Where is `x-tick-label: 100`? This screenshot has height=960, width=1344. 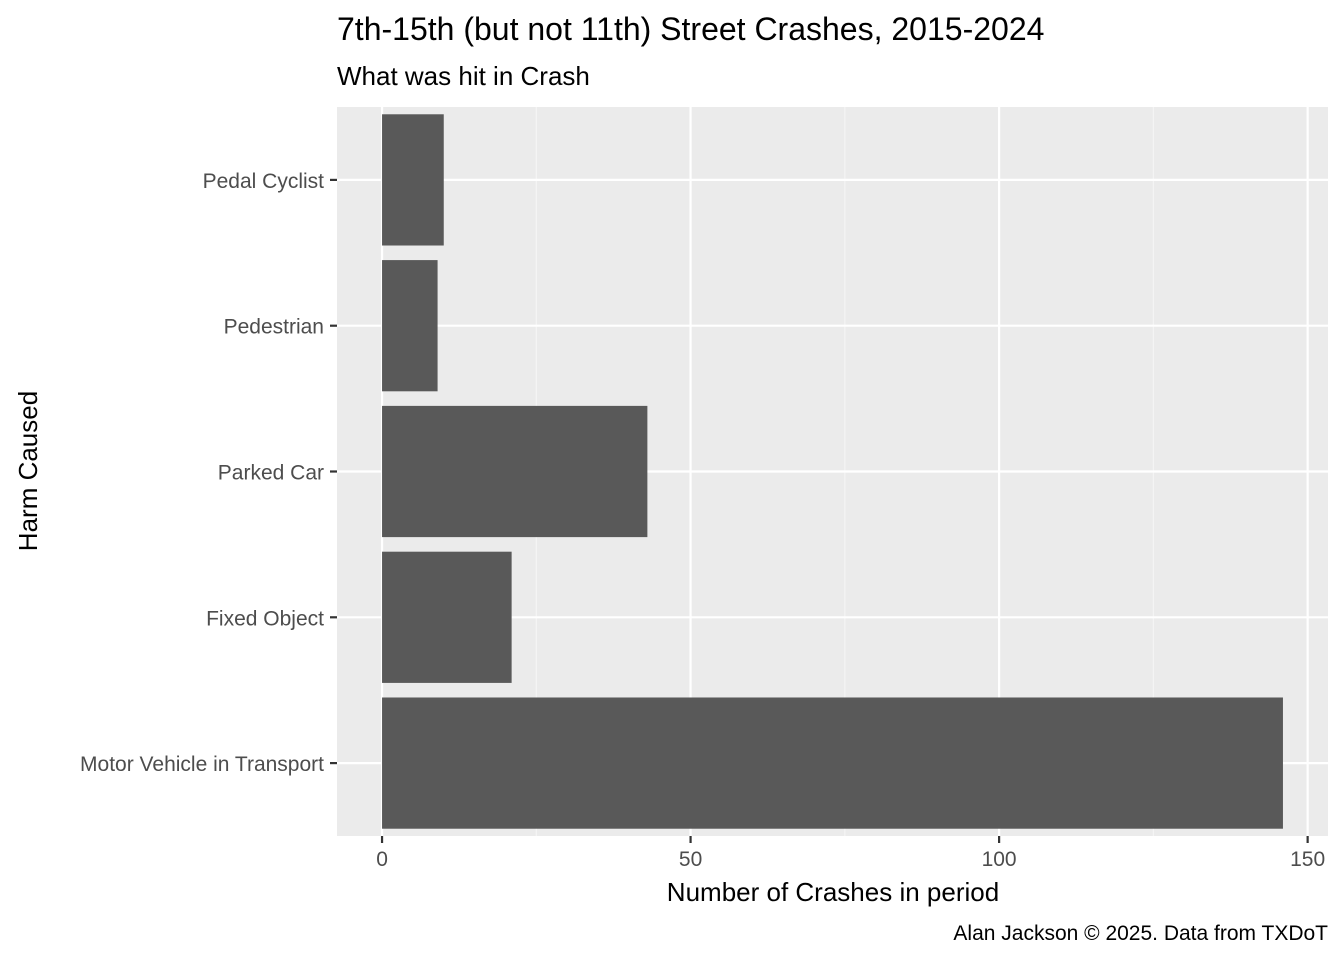
x-tick-label: 100 is located at coordinates (999, 859).